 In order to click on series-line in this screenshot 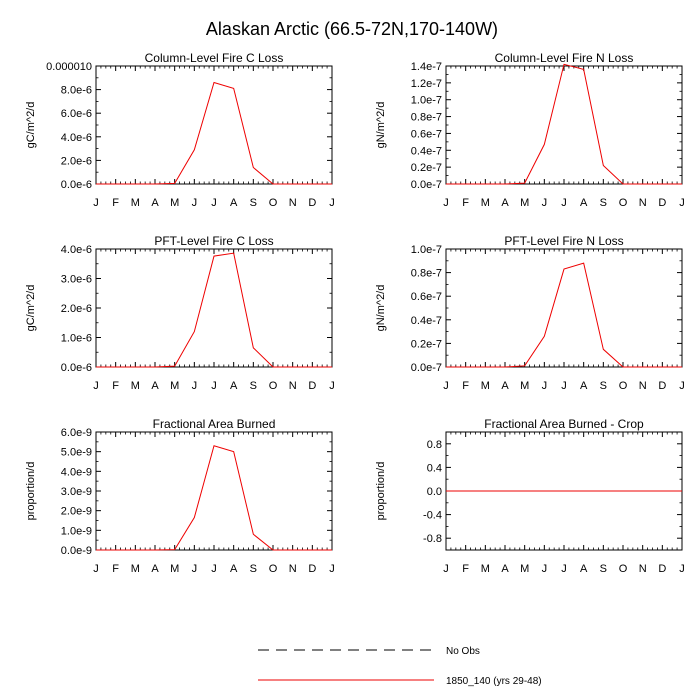, I will do `click(564, 124)`.